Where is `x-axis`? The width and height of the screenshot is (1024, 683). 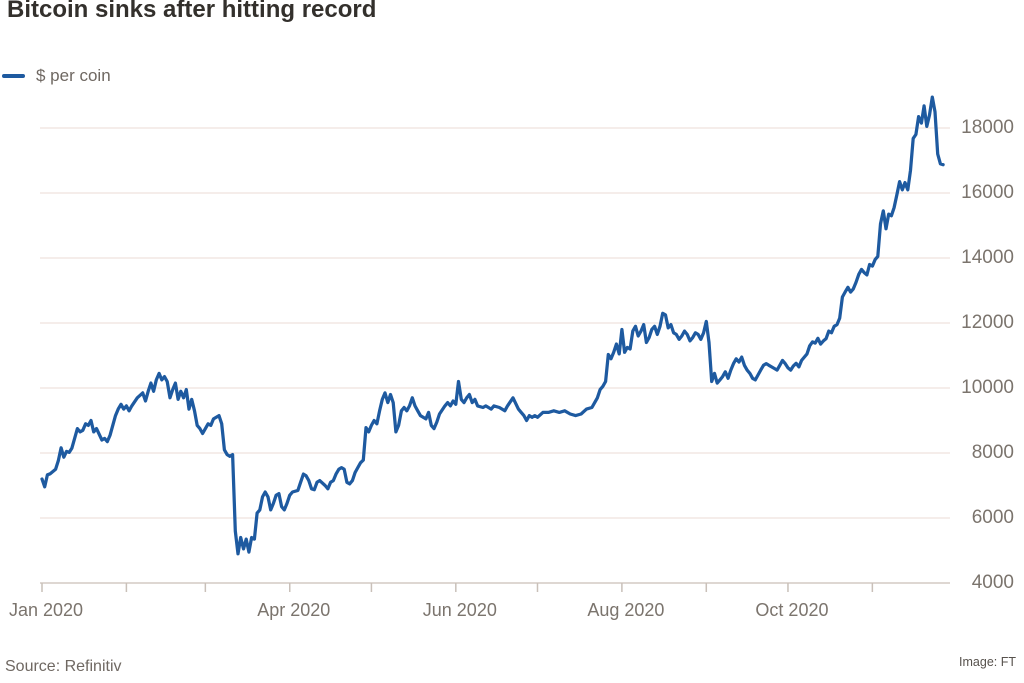 x-axis is located at coordinates (495, 587).